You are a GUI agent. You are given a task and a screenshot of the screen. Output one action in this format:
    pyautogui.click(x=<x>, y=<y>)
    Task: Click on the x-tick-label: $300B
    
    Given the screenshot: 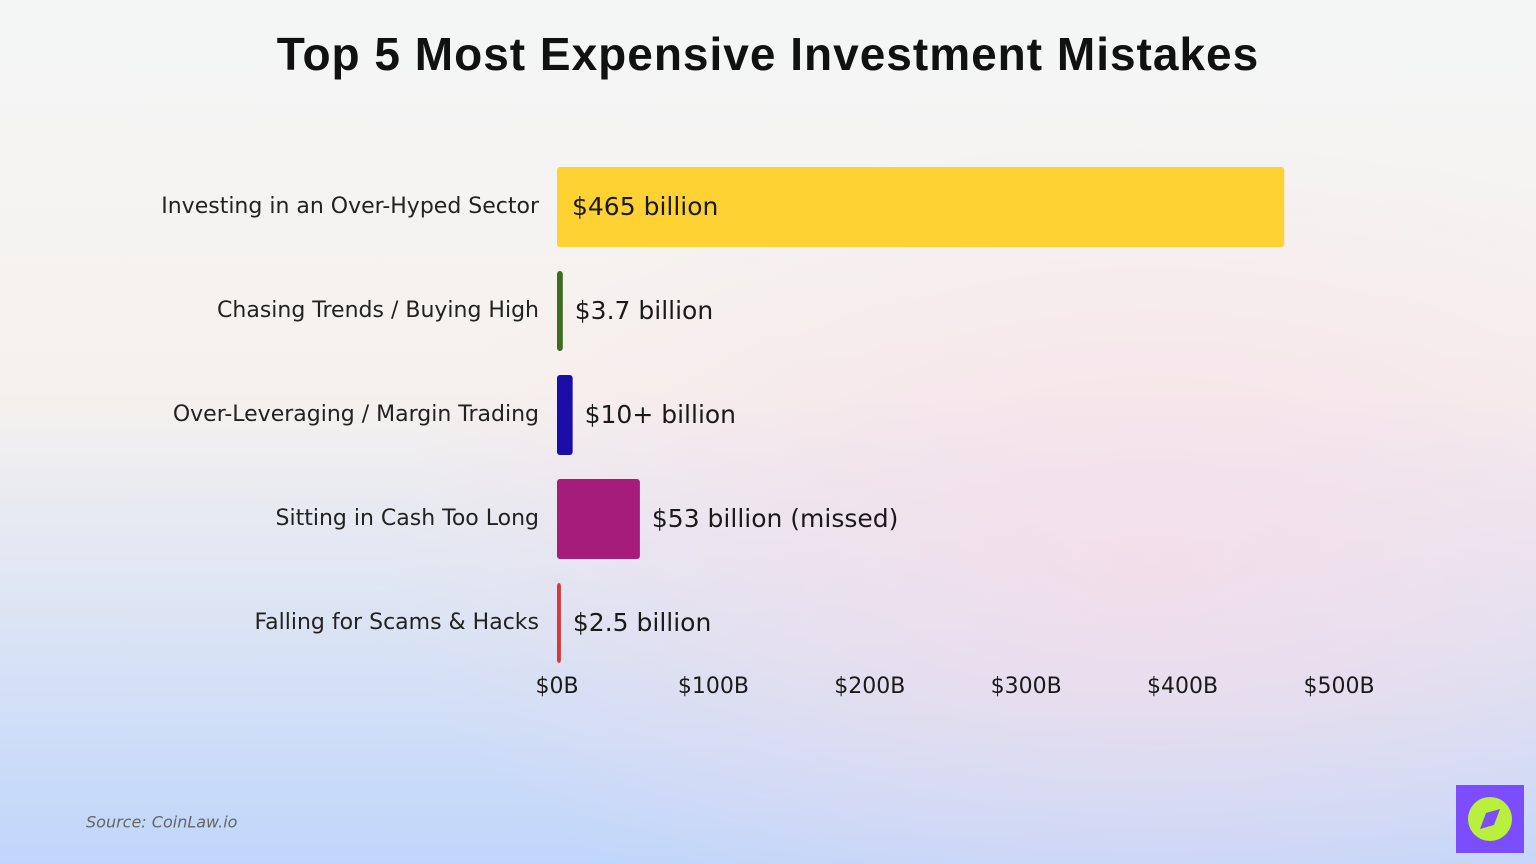 What is the action you would take?
    pyautogui.click(x=1026, y=686)
    